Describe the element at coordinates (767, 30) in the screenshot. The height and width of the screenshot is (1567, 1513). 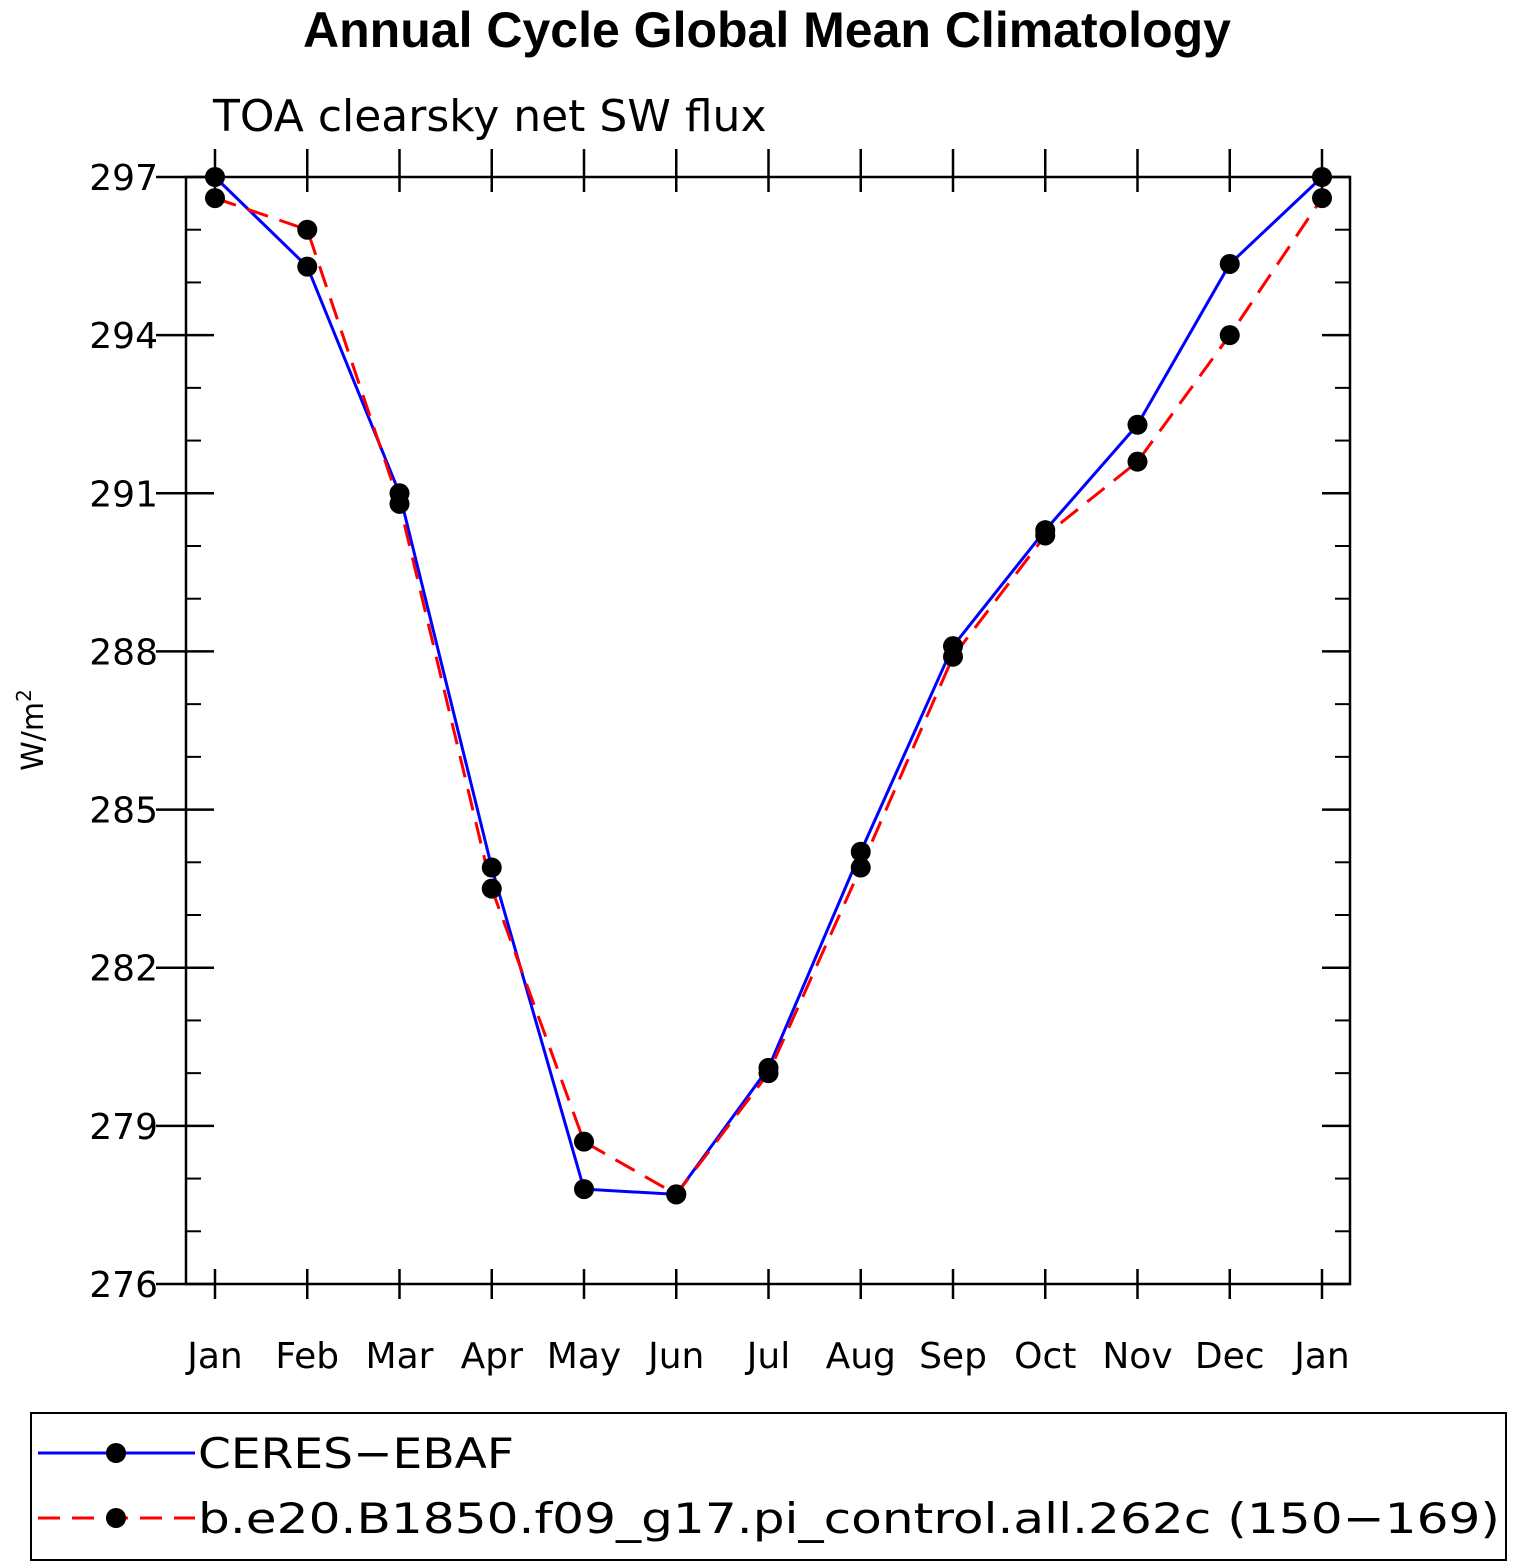
I see `chart-title: Annual Cycle Global Mean Climatology` at that location.